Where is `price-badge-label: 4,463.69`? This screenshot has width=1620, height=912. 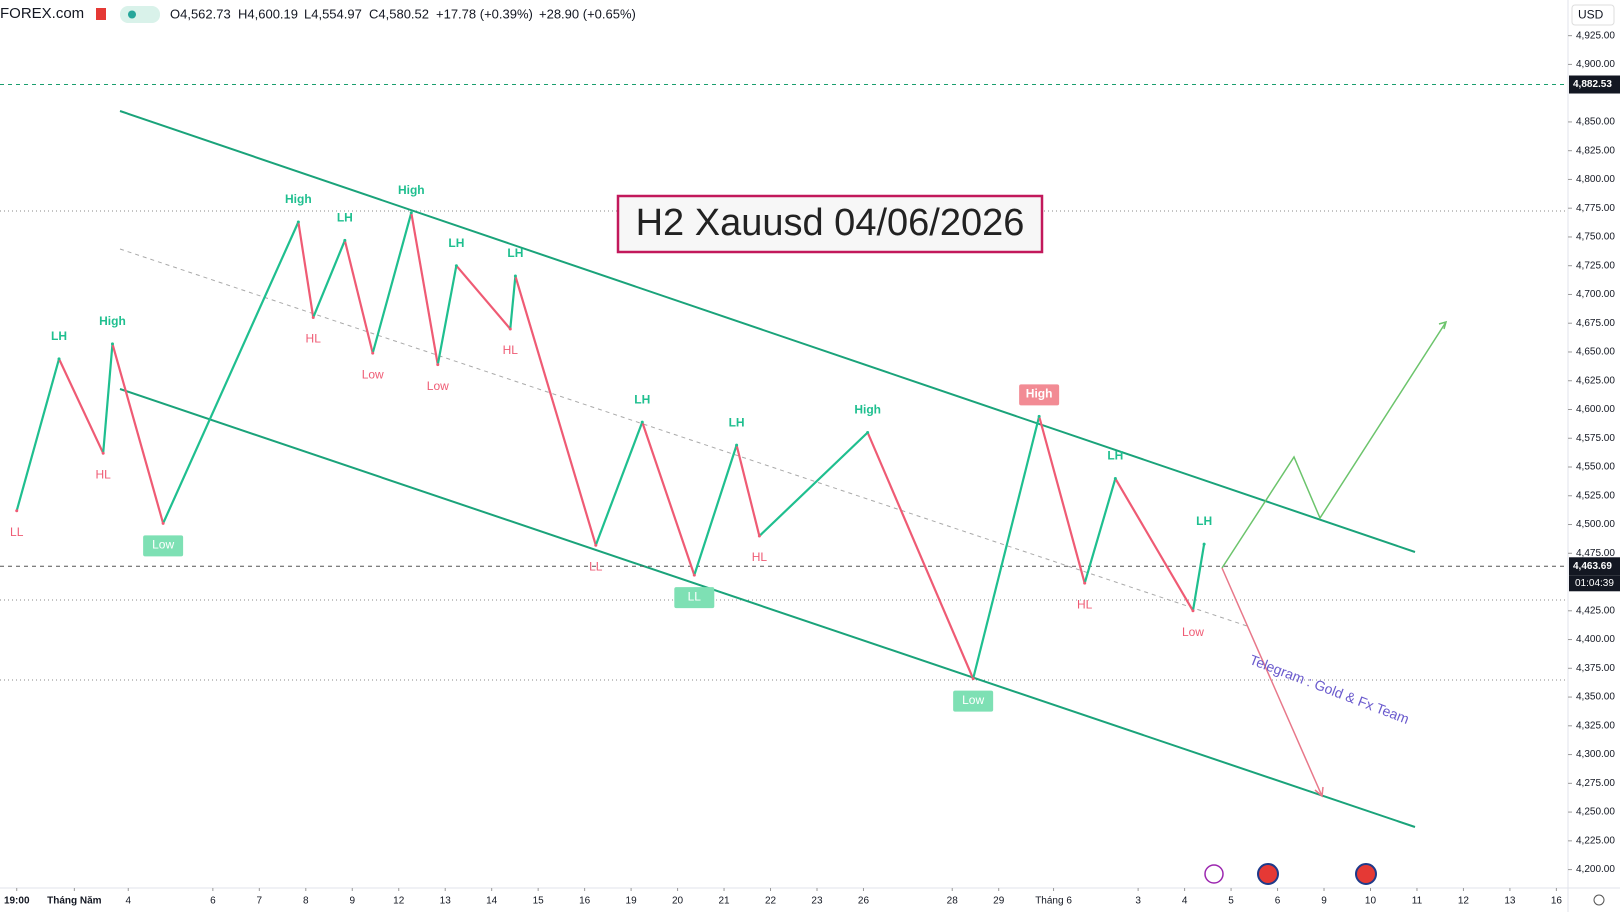 price-badge-label: 4,463.69 is located at coordinates (1592, 566).